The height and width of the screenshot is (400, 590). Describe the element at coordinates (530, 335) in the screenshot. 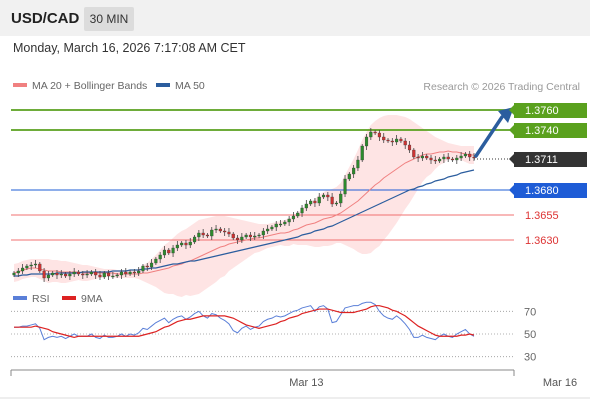

I see `rsi-level-label: 50` at that location.